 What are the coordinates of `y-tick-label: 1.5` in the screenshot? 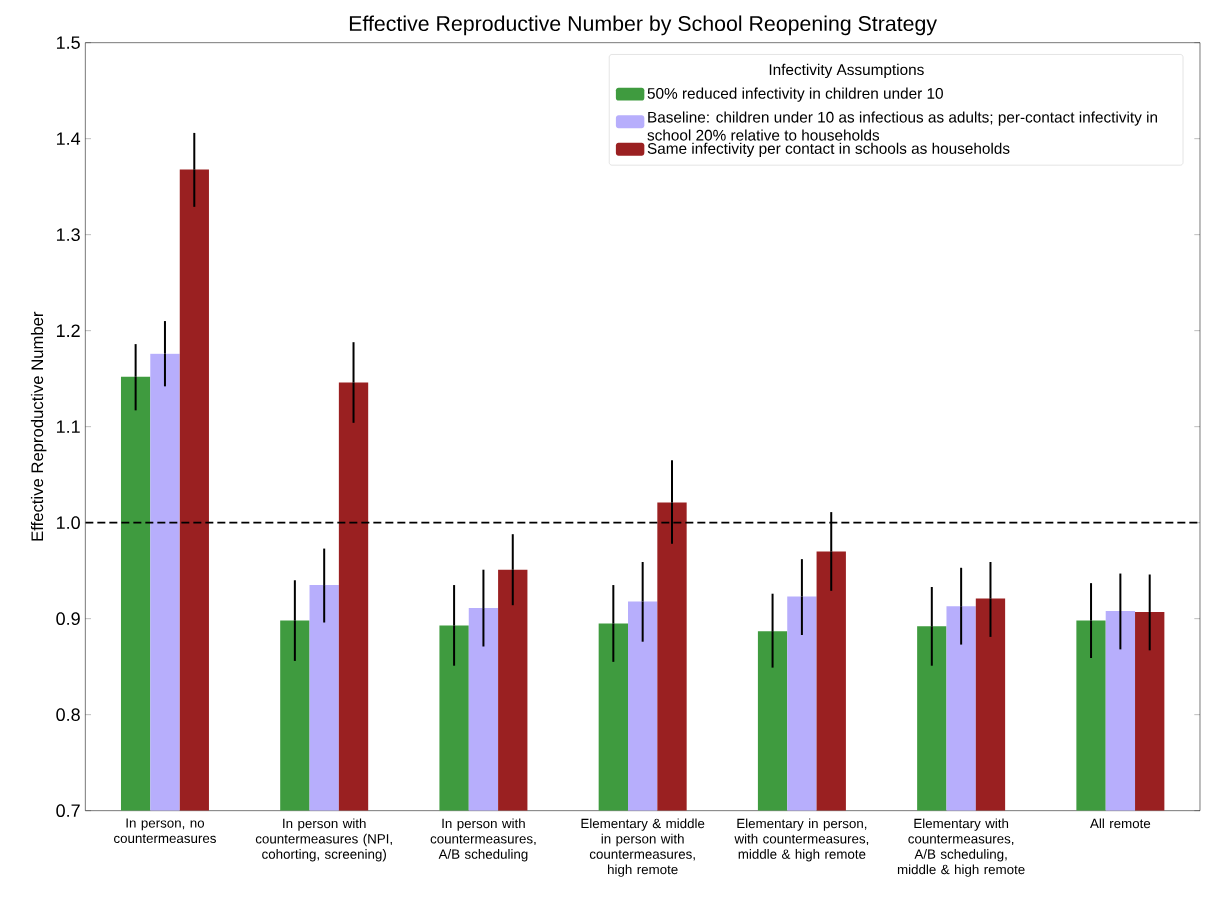 It's located at (68, 43).